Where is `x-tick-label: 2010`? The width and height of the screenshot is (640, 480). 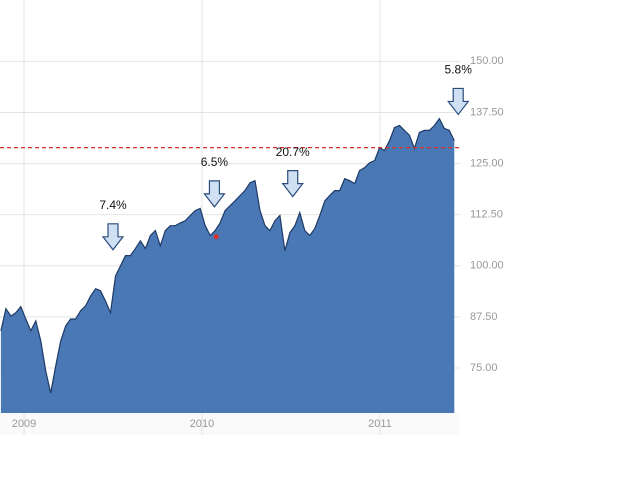
x-tick-label: 2010 is located at coordinates (202, 424).